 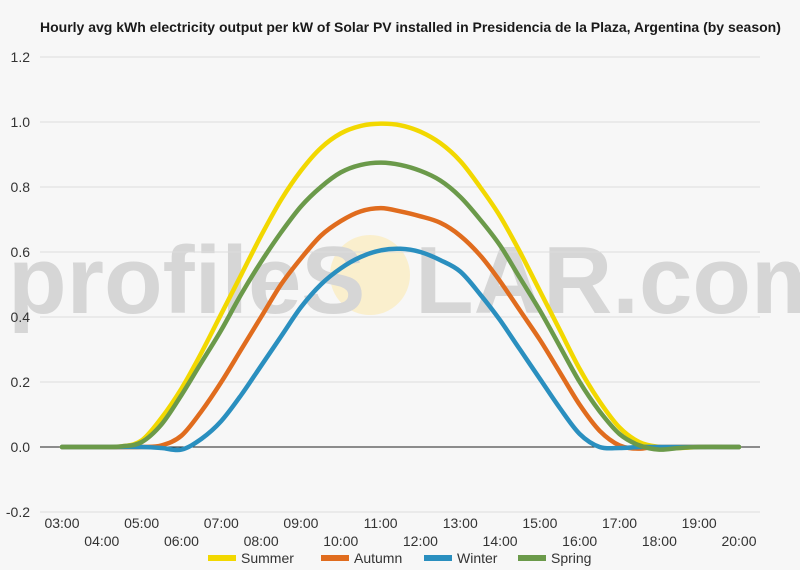 What do you see at coordinates (18, 284) in the screenshot?
I see `y-axis: -0.2 0.0 0.2 0.4 0.6 0.8 1.0 1.2` at bounding box center [18, 284].